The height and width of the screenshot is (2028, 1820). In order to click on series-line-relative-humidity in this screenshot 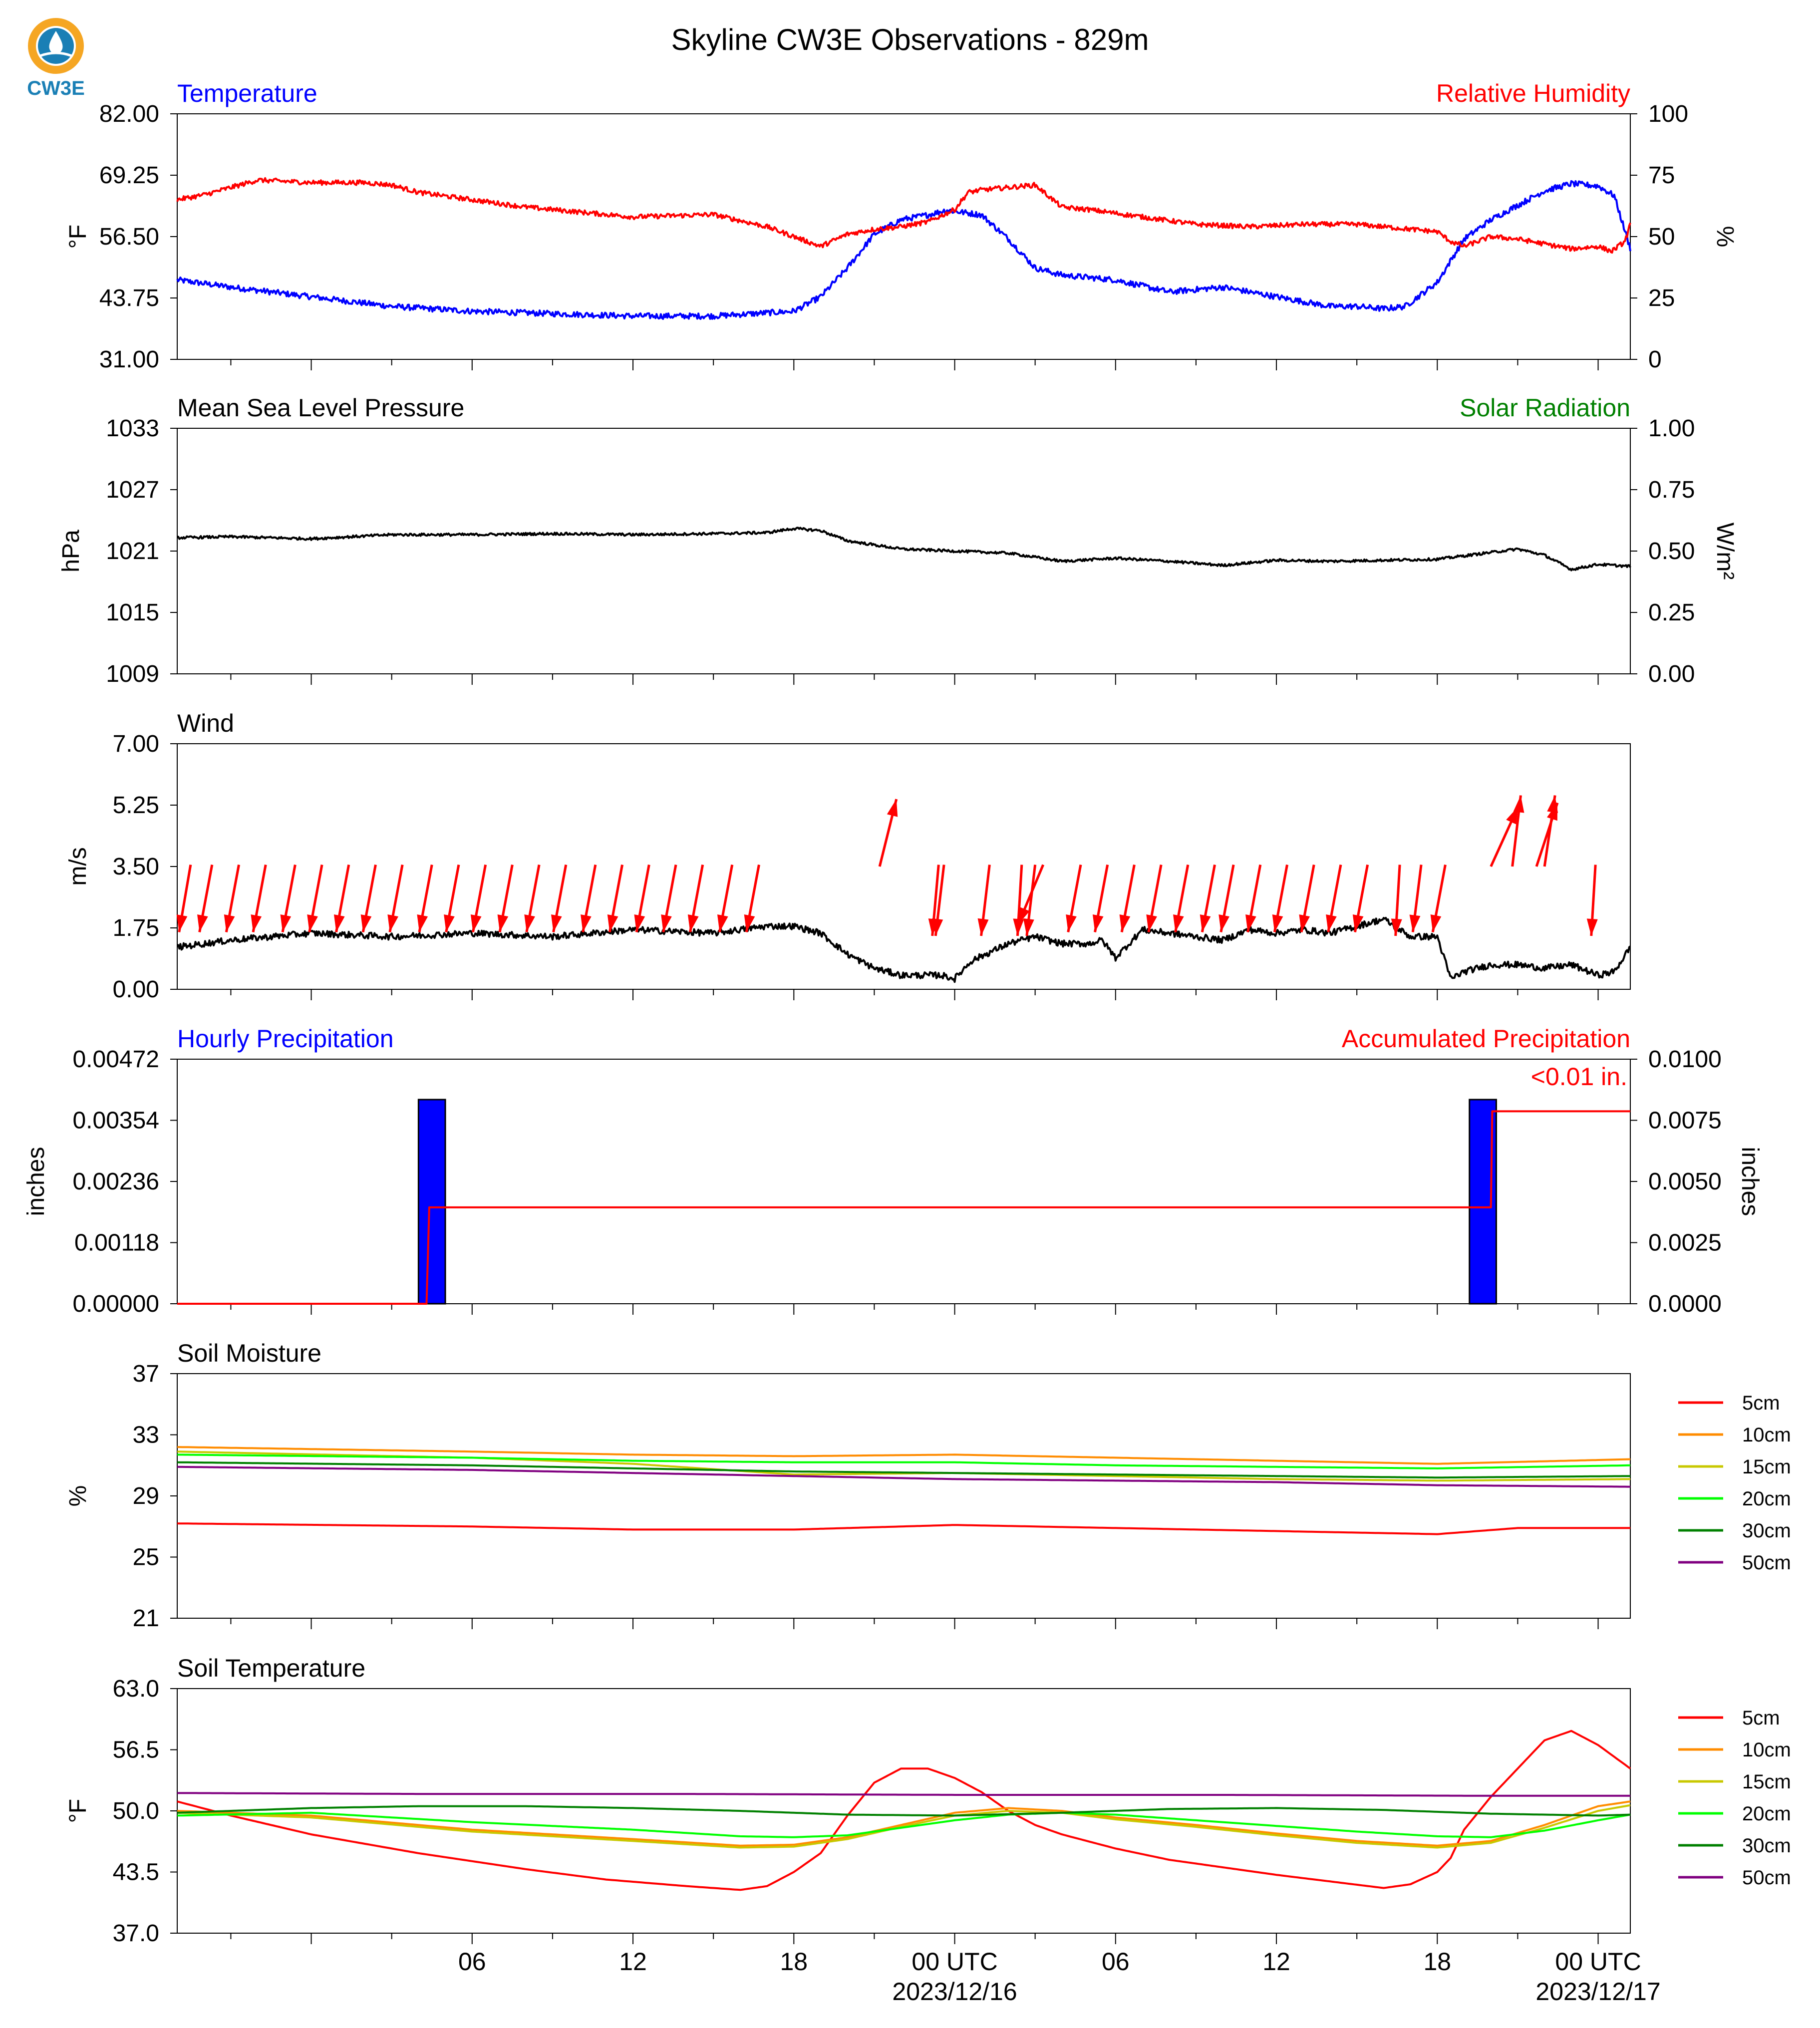, I will do `click(903, 215)`.